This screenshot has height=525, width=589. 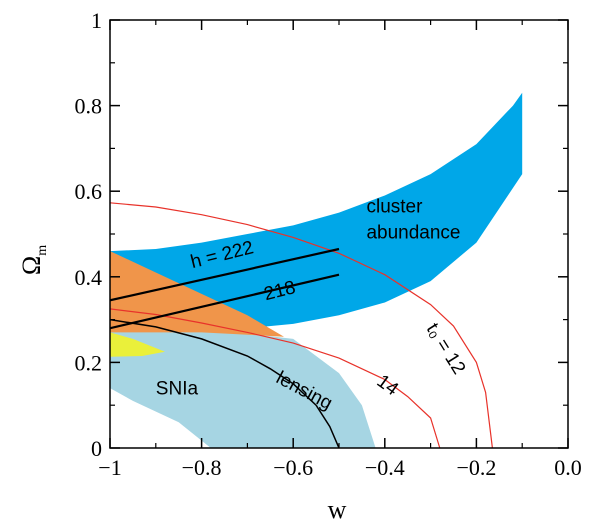 I want to click on region-yellow, so click(x=137, y=344).